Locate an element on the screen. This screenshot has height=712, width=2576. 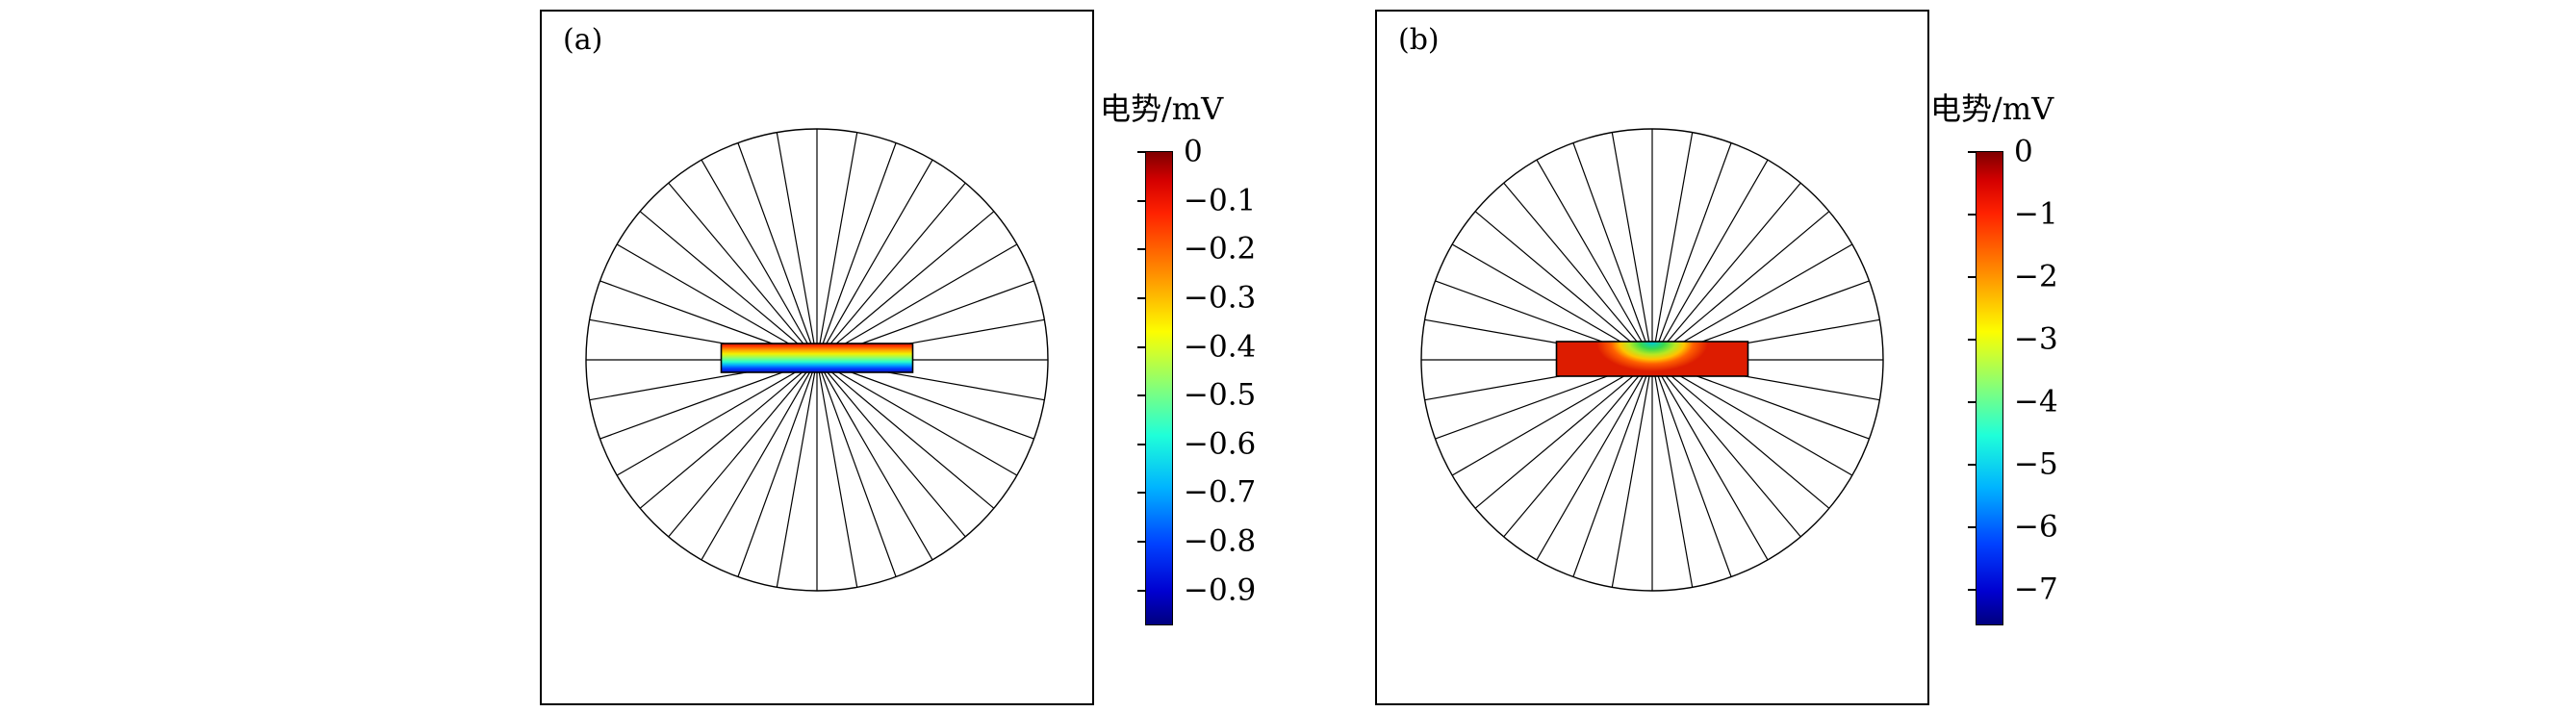
colorbar-tick-label: −2 is located at coordinates (2036, 276).